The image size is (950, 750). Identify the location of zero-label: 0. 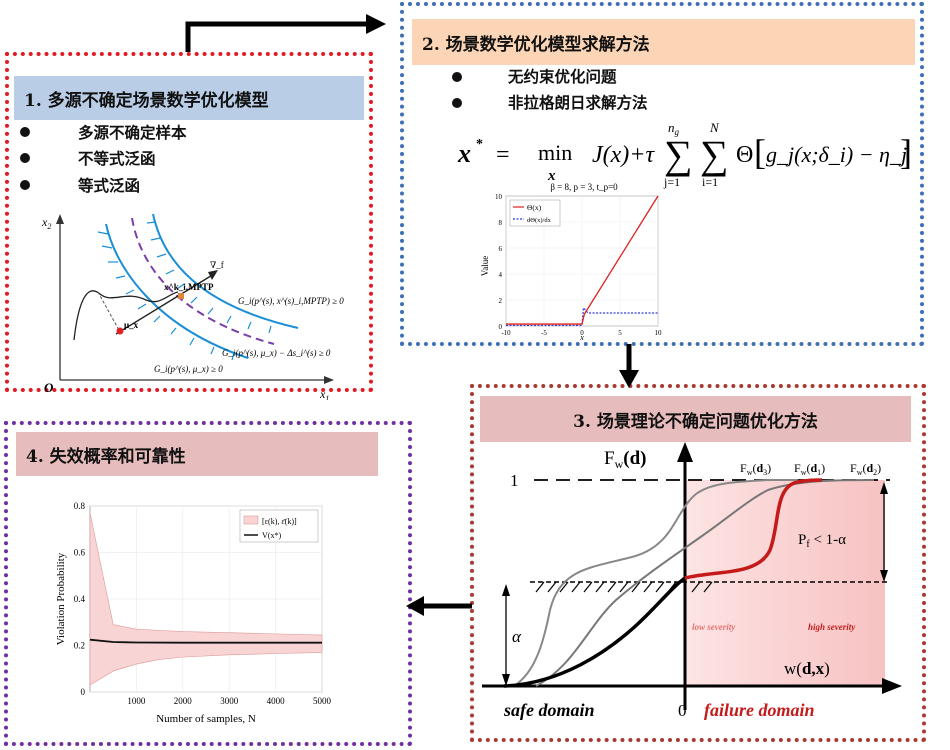
(682, 710).